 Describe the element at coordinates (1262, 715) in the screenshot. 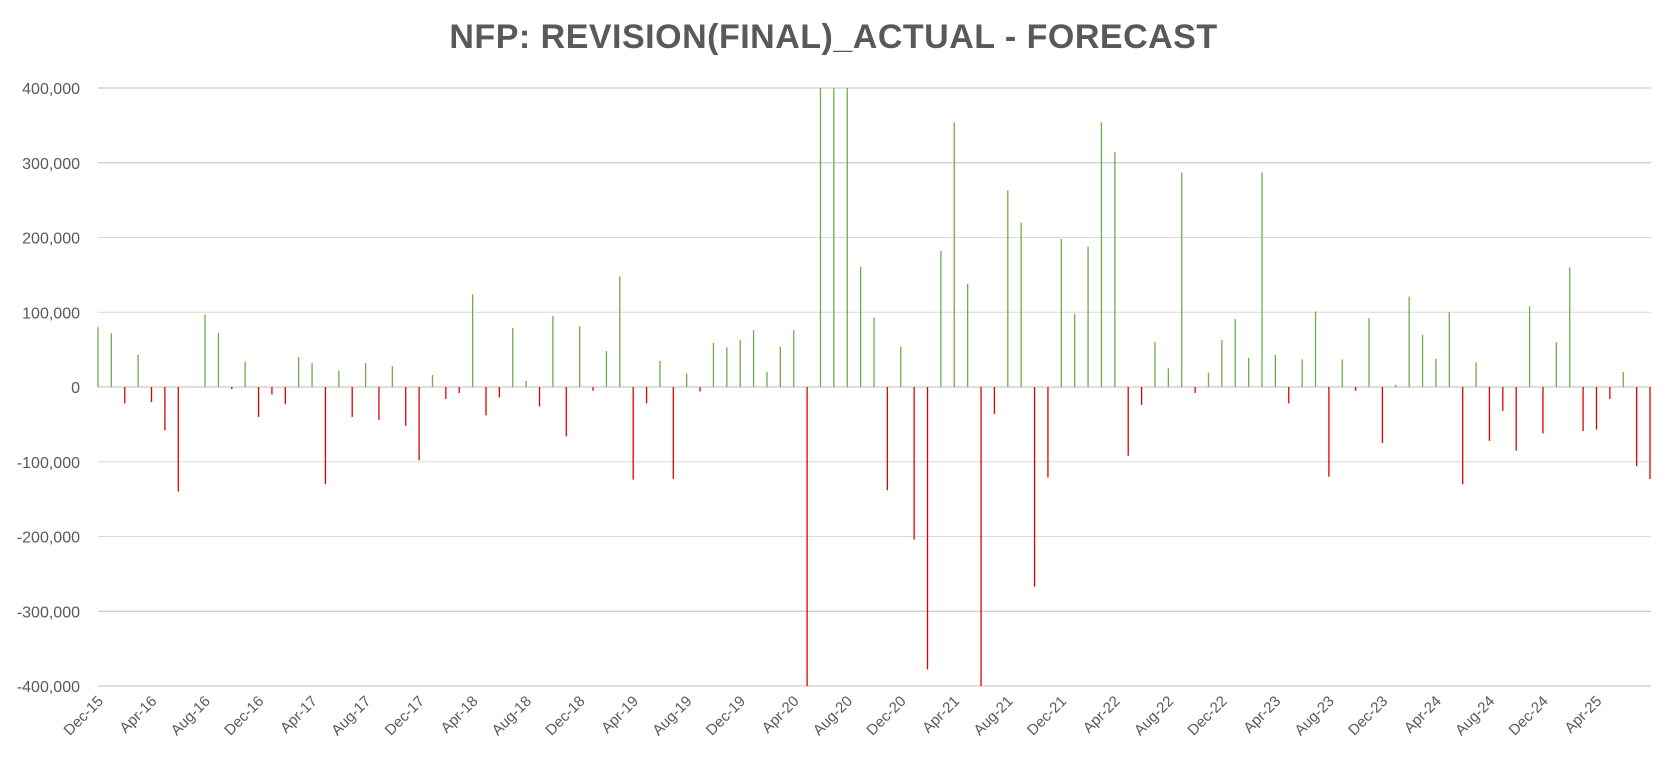

I see `x-tick-label: Apr-23` at that location.